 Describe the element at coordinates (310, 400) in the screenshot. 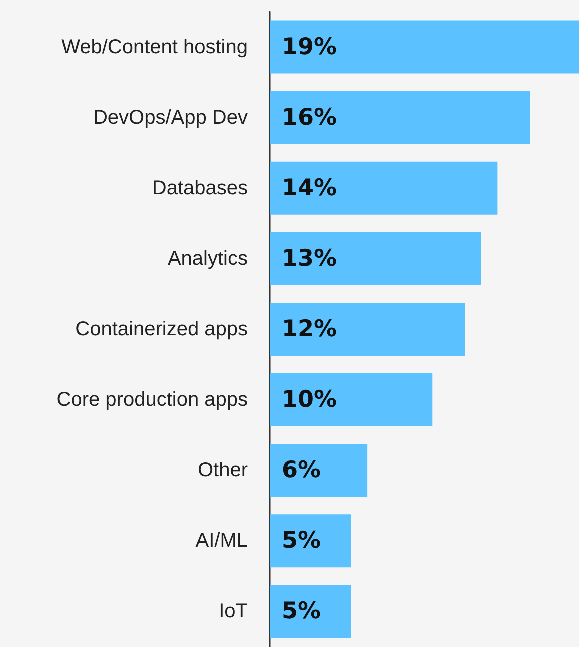

I see `data-label: 10%` at that location.